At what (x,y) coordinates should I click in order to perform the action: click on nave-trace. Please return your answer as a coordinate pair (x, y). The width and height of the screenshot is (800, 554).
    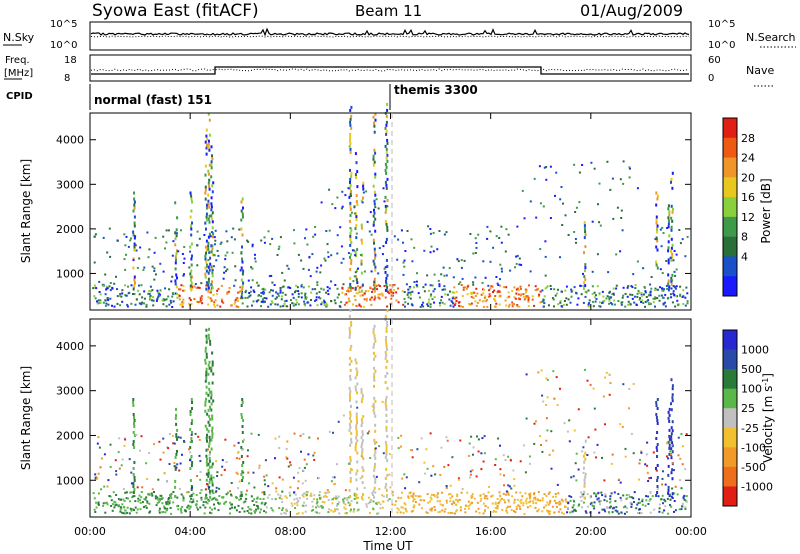
    Looking at the image, I should click on (389, 70).